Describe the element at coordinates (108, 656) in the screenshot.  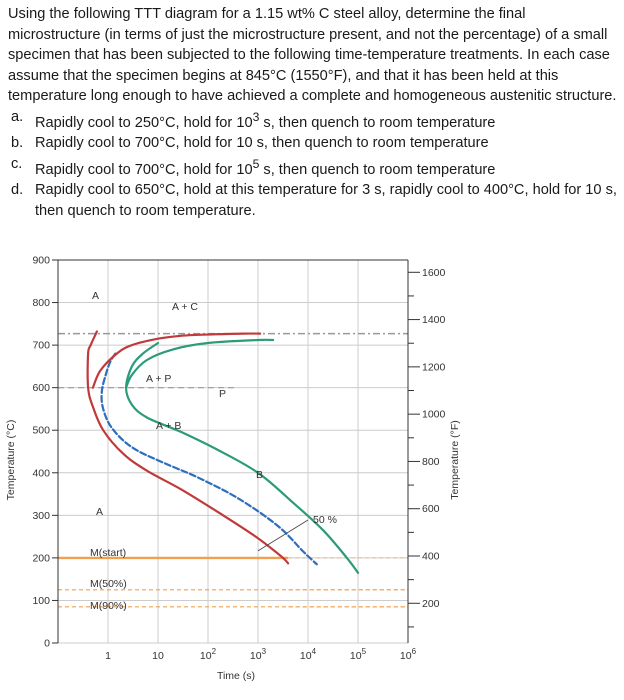
I see `x-tick-label: 1` at that location.